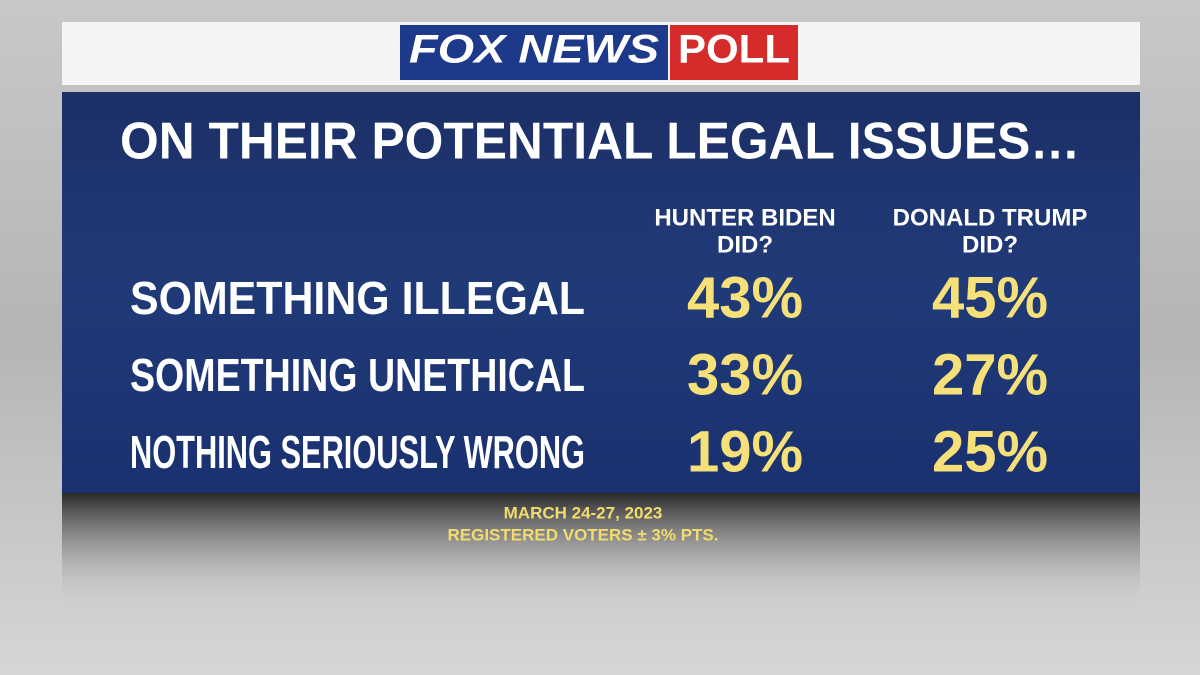  I want to click on percent-value: 43%, so click(745, 297).